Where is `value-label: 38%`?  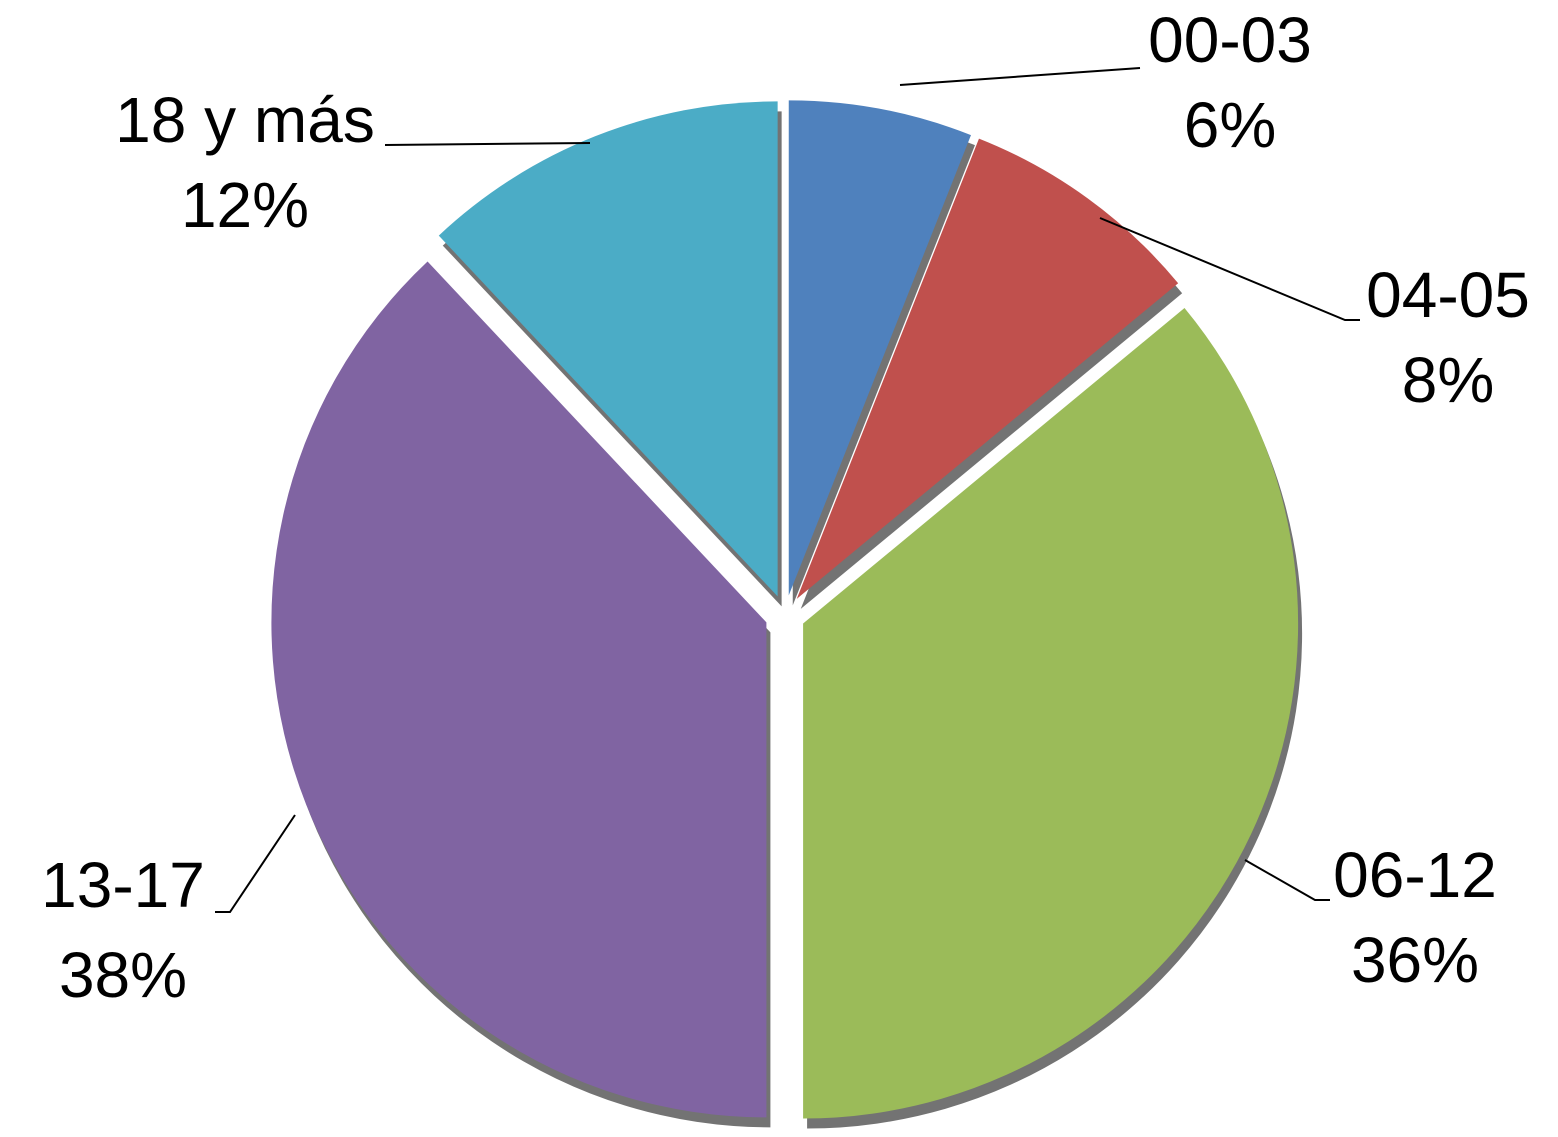
value-label: 38% is located at coordinates (123, 975).